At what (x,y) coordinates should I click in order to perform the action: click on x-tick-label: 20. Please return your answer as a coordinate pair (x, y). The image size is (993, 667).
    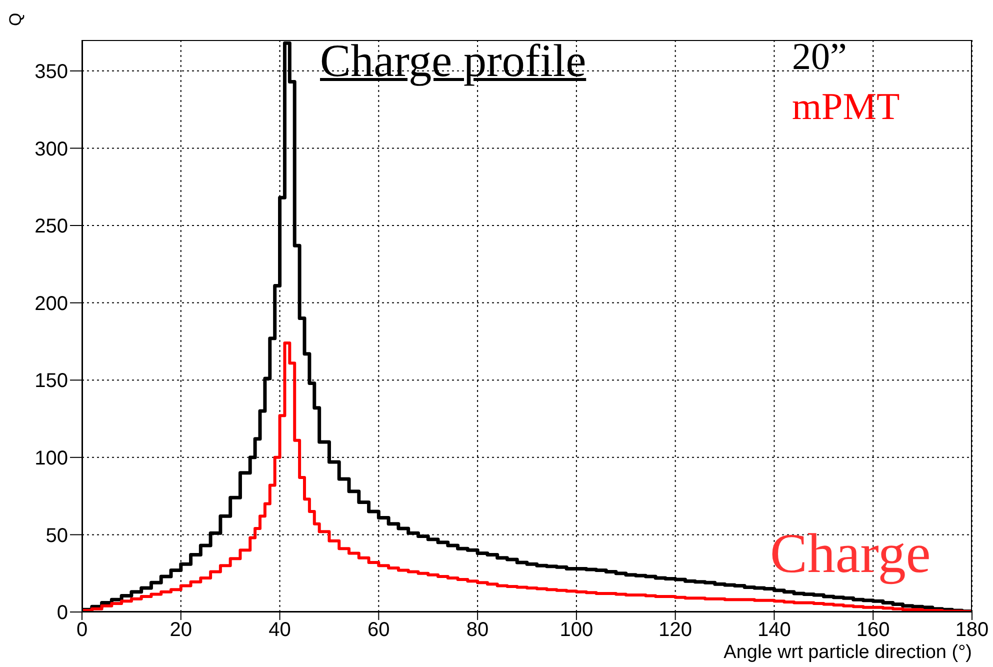
    Looking at the image, I should click on (181, 630).